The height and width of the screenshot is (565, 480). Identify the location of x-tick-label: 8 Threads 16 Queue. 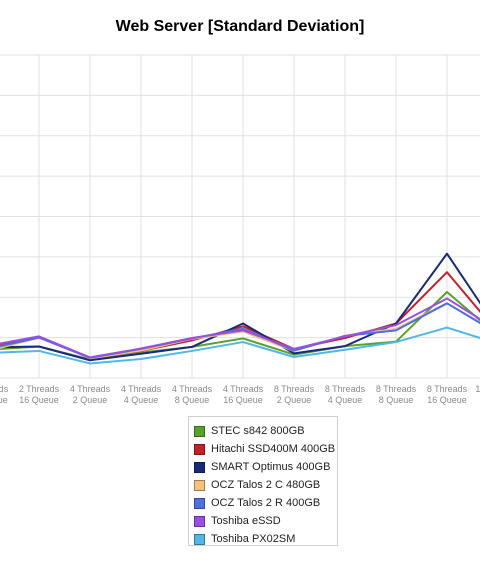
(447, 394).